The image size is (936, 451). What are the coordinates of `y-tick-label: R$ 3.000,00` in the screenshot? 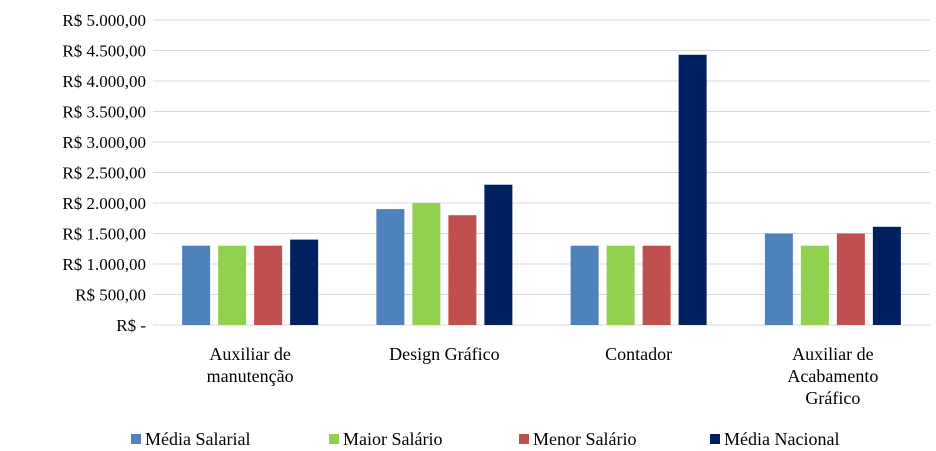 It's located at (104, 142).